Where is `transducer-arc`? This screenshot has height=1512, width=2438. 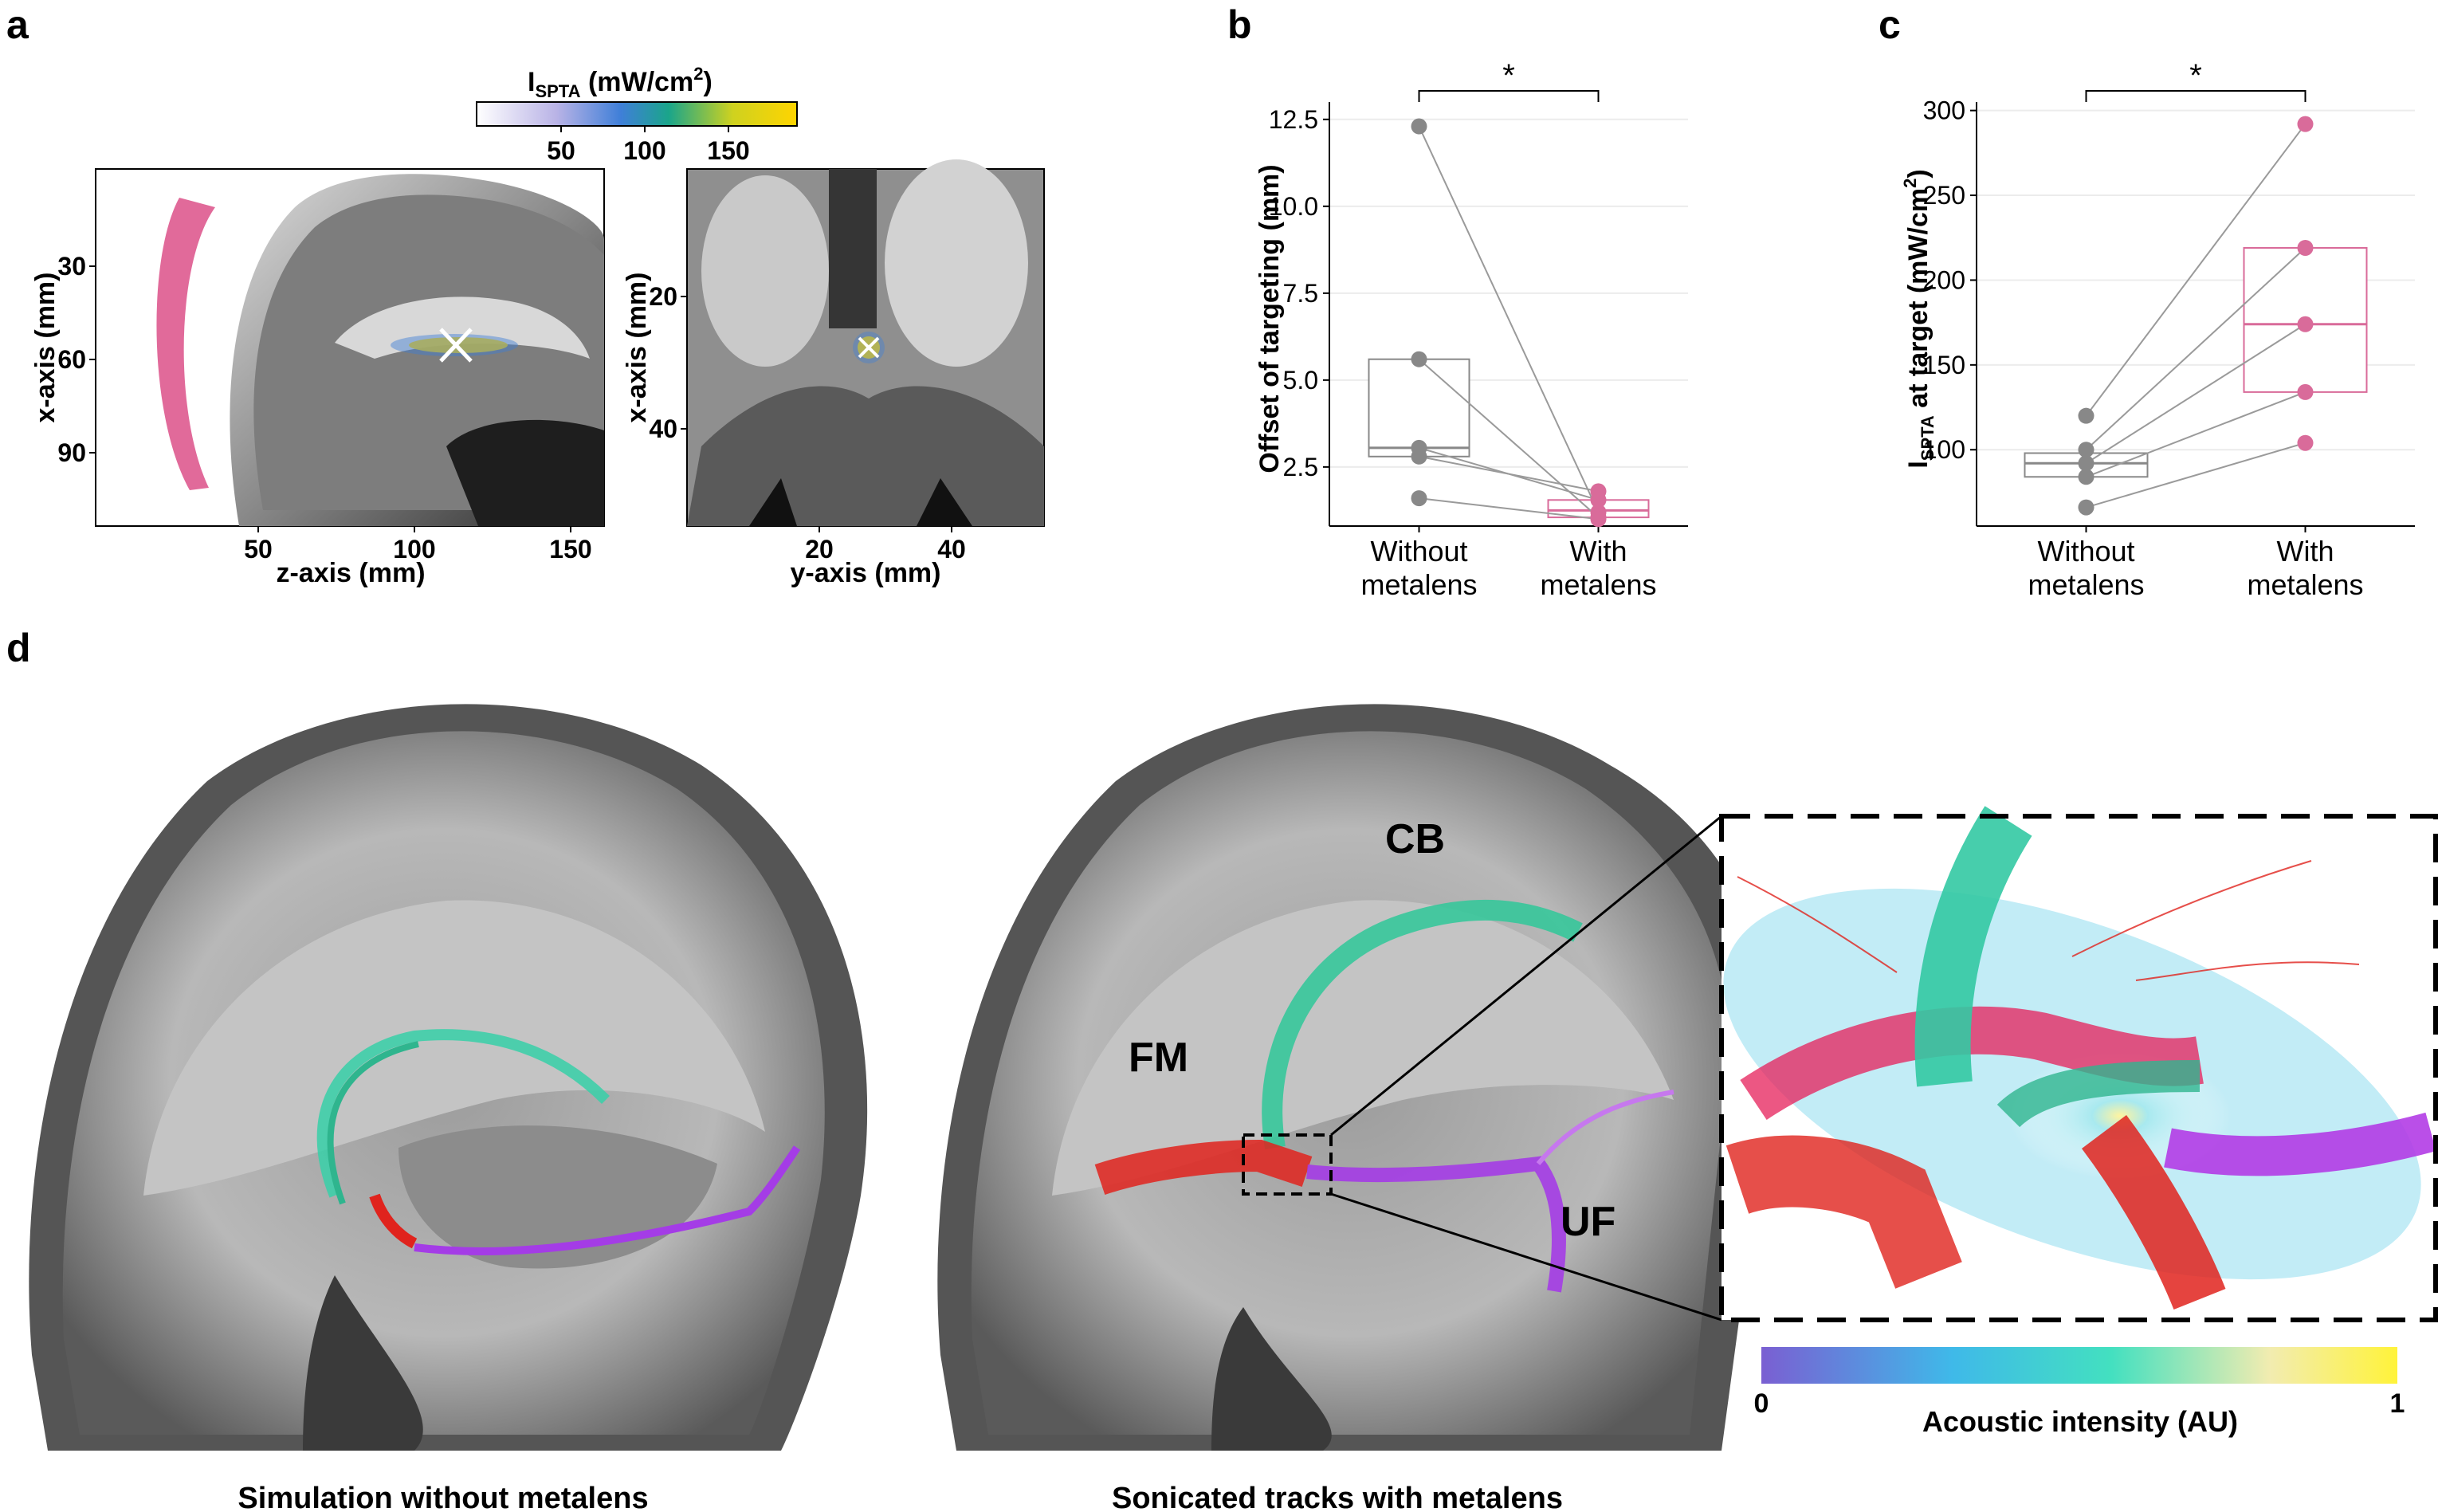
transducer-arc is located at coordinates (185, 344).